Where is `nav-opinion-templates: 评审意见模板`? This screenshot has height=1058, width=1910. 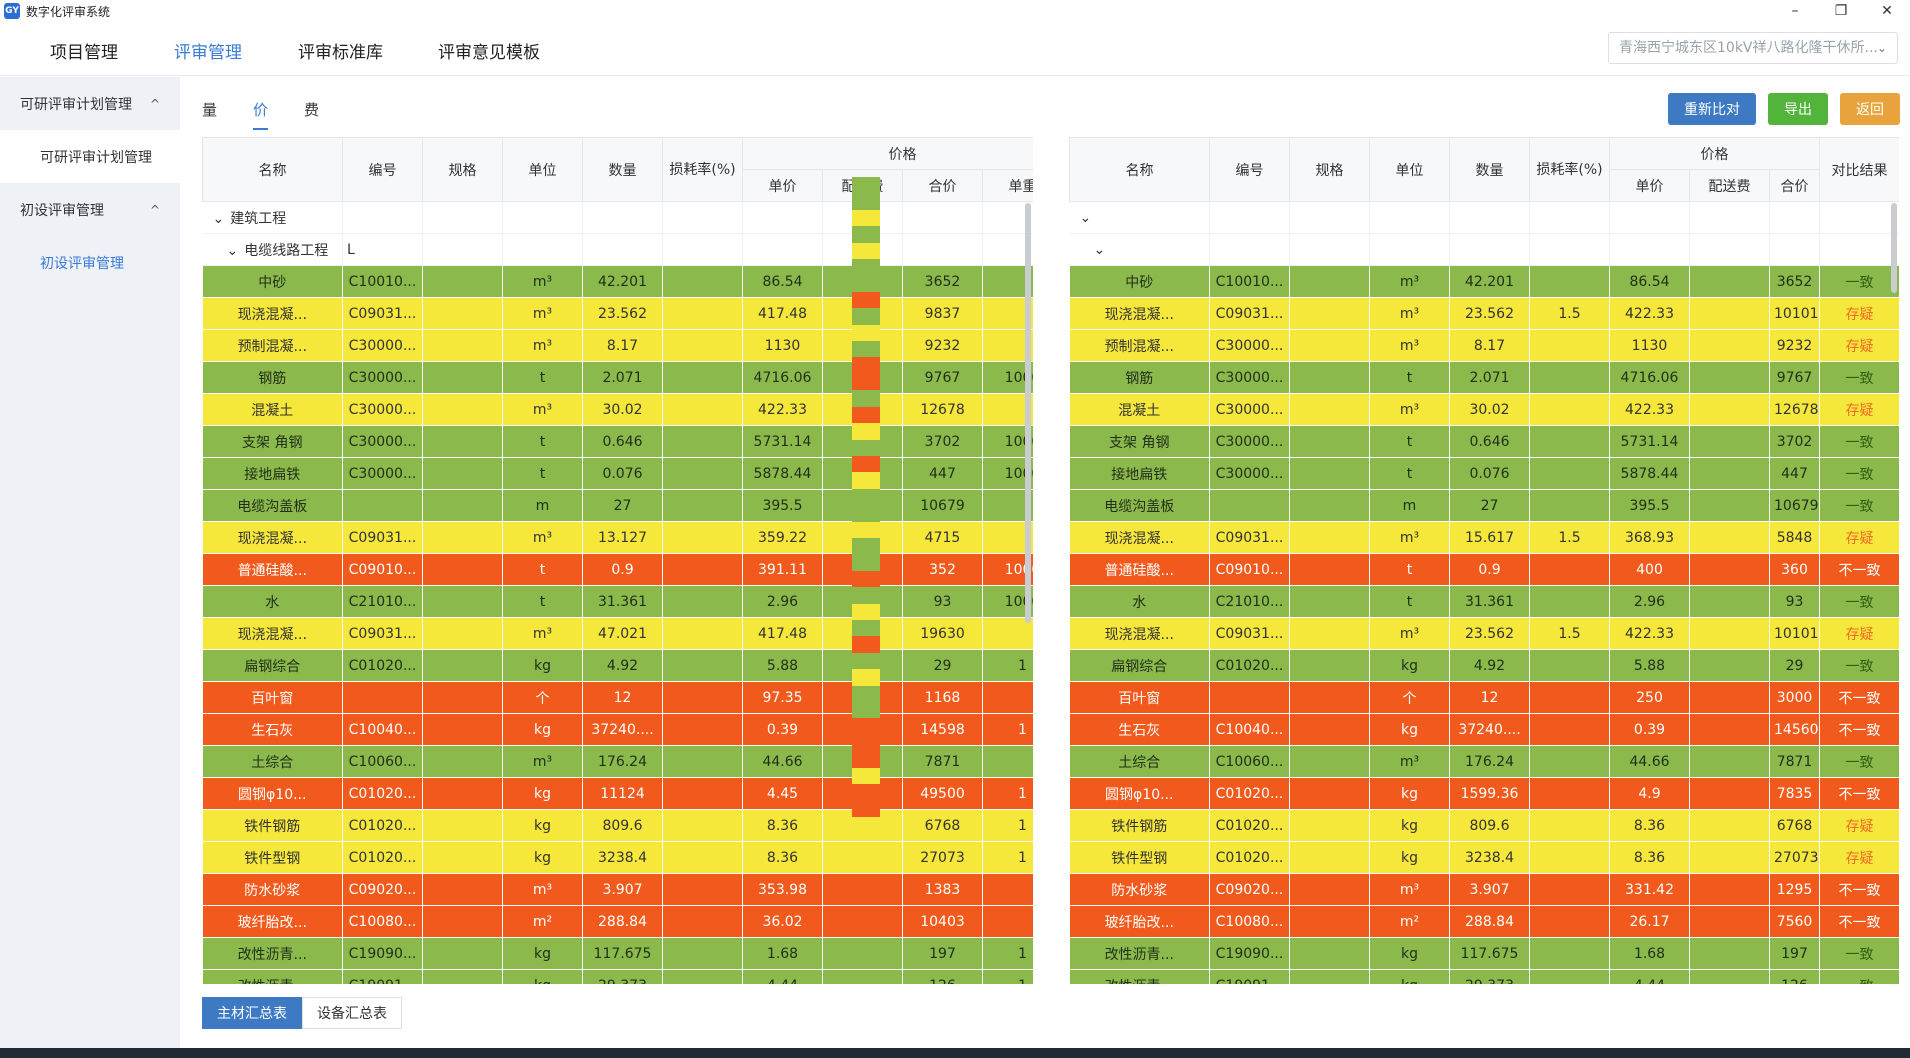
nav-opinion-templates: 评审意见模板 is located at coordinates (489, 53).